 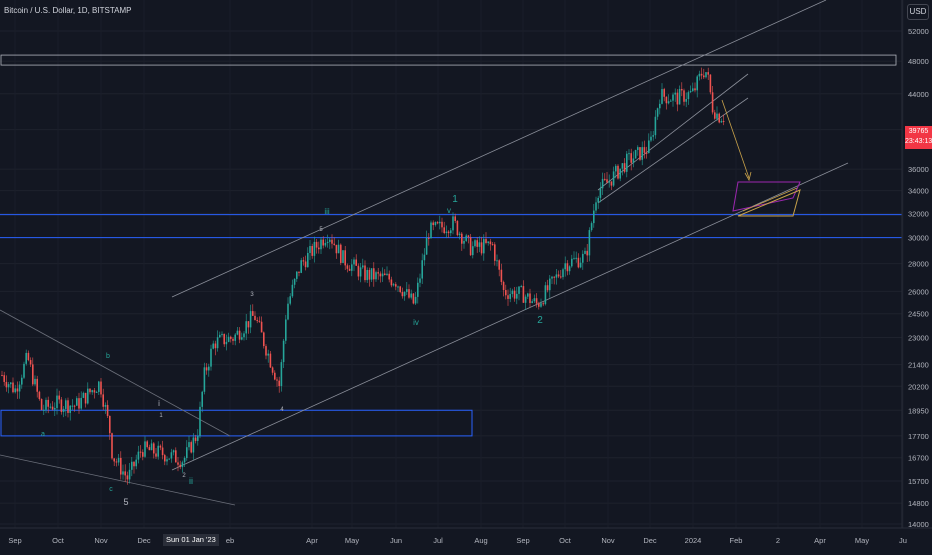 I want to click on demand-zone, so click(x=236, y=423).